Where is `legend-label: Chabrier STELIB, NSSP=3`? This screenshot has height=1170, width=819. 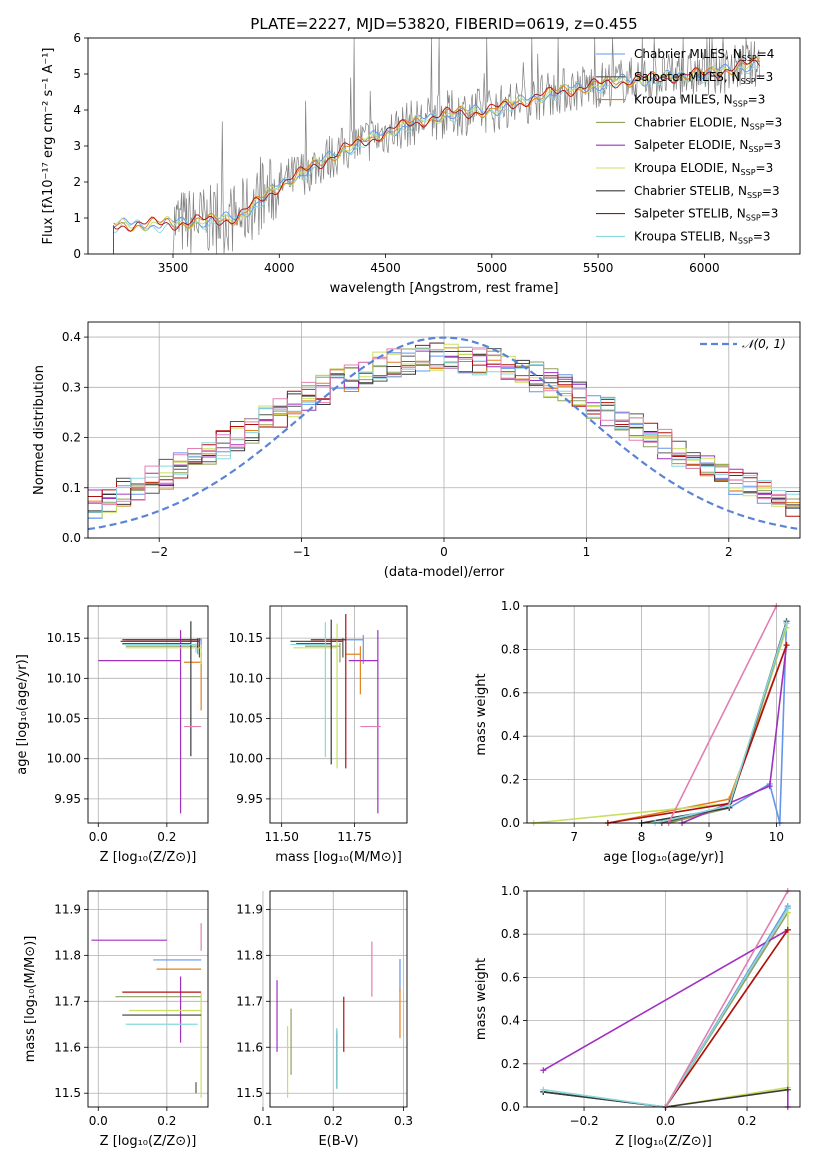 legend-label: Chabrier STELIB, NSSP=3 is located at coordinates (707, 192).